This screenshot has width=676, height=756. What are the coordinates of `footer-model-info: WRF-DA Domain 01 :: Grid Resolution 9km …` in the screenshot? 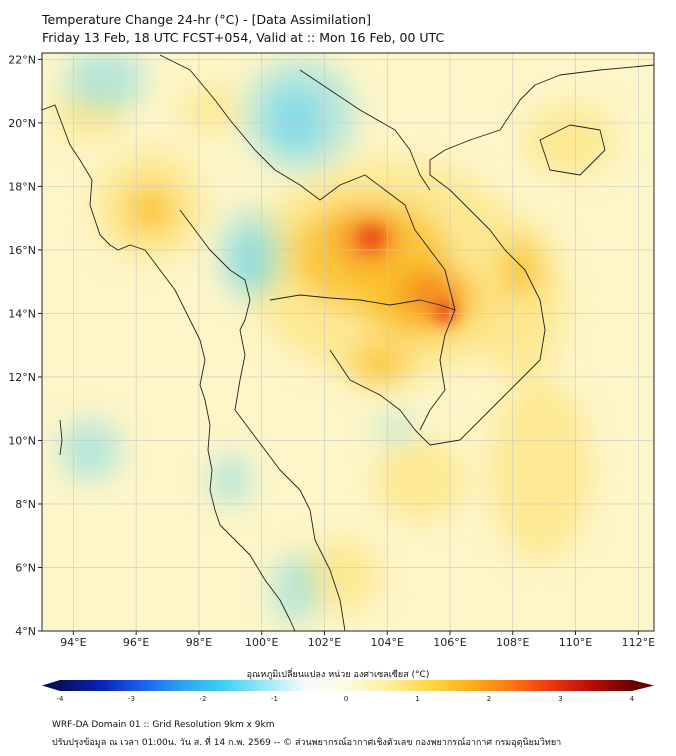 It's located at (163, 725).